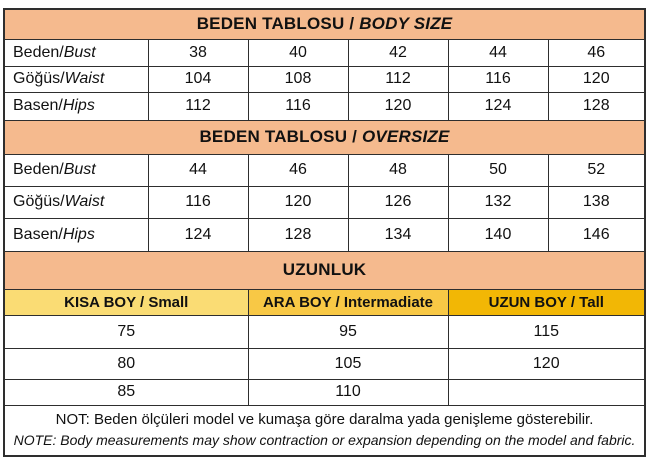  What do you see at coordinates (198, 52) in the screenshot?
I see `size-value-cell: 38` at bounding box center [198, 52].